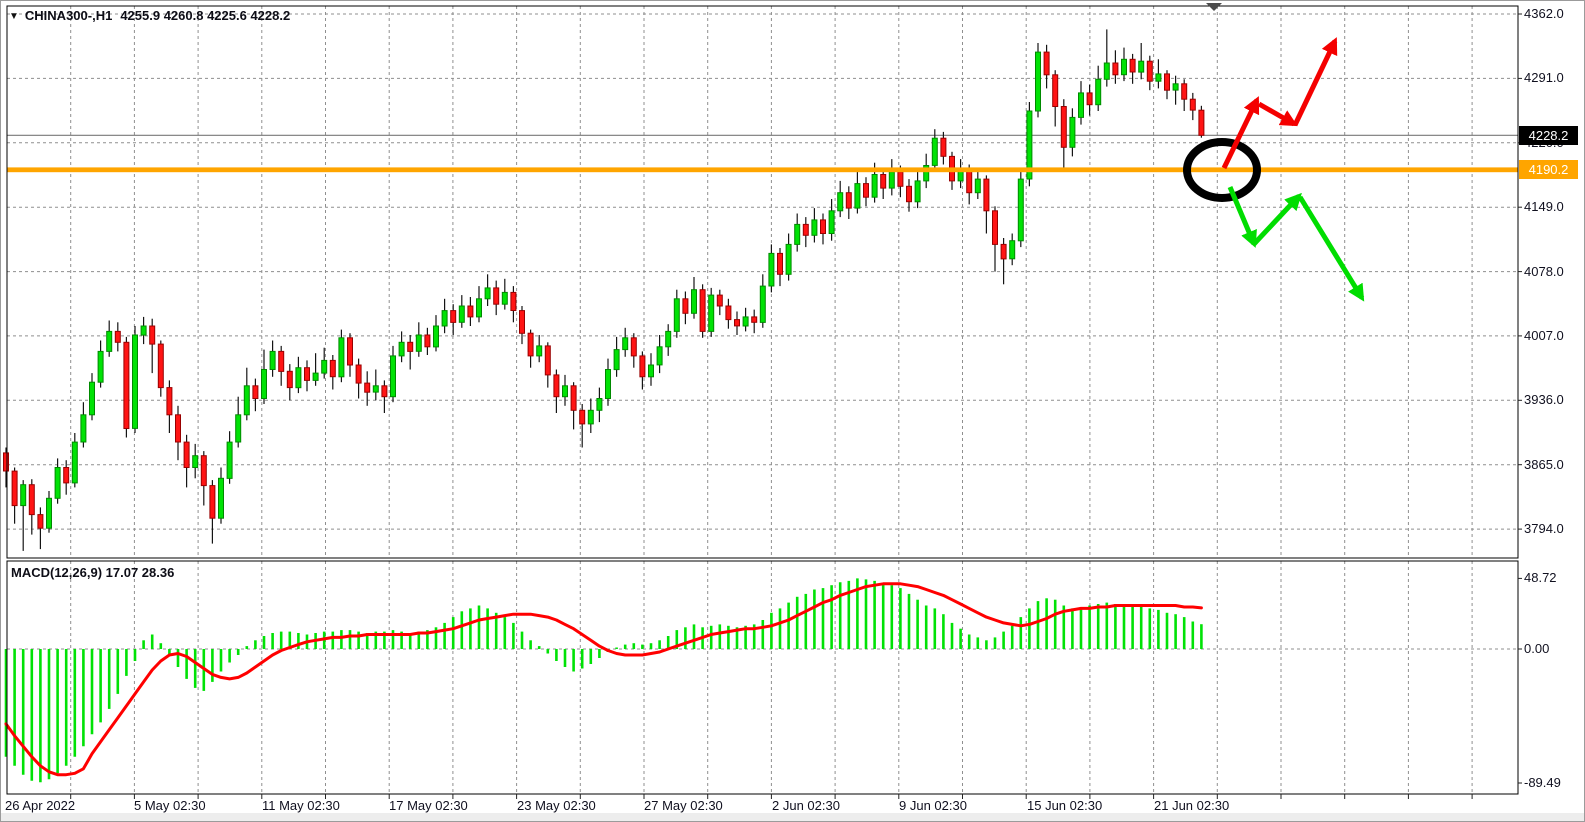  Describe the element at coordinates (170, 805) in the screenshot. I see `time-axis-label: 5 May 02:30` at that location.